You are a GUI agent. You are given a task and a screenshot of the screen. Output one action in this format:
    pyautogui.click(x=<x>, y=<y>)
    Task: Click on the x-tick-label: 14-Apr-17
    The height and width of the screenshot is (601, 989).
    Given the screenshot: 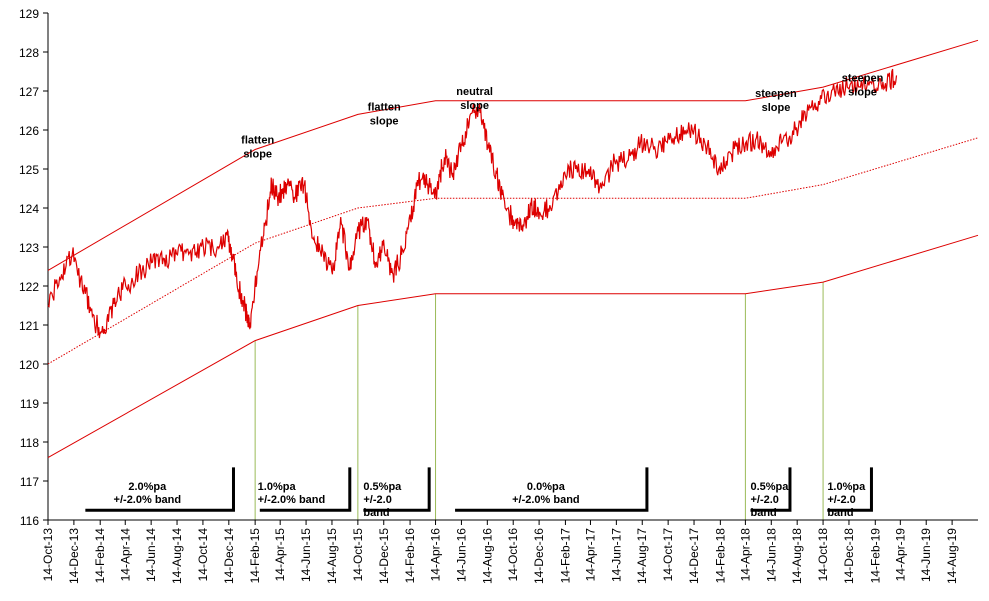 What is the action you would take?
    pyautogui.click(x=590, y=555)
    